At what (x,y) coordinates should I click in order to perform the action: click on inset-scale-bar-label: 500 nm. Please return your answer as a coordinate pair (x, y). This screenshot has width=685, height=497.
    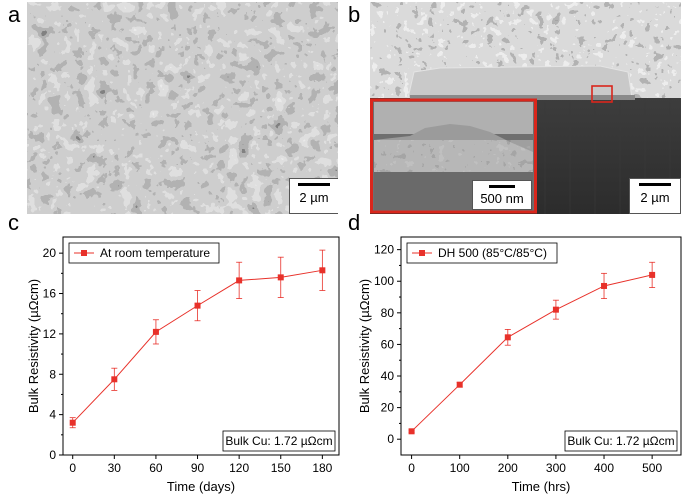
    Looking at the image, I should click on (502, 198).